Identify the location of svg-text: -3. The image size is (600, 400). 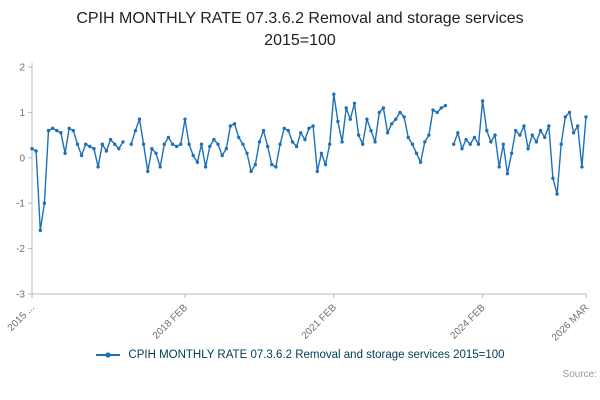
(20, 295).